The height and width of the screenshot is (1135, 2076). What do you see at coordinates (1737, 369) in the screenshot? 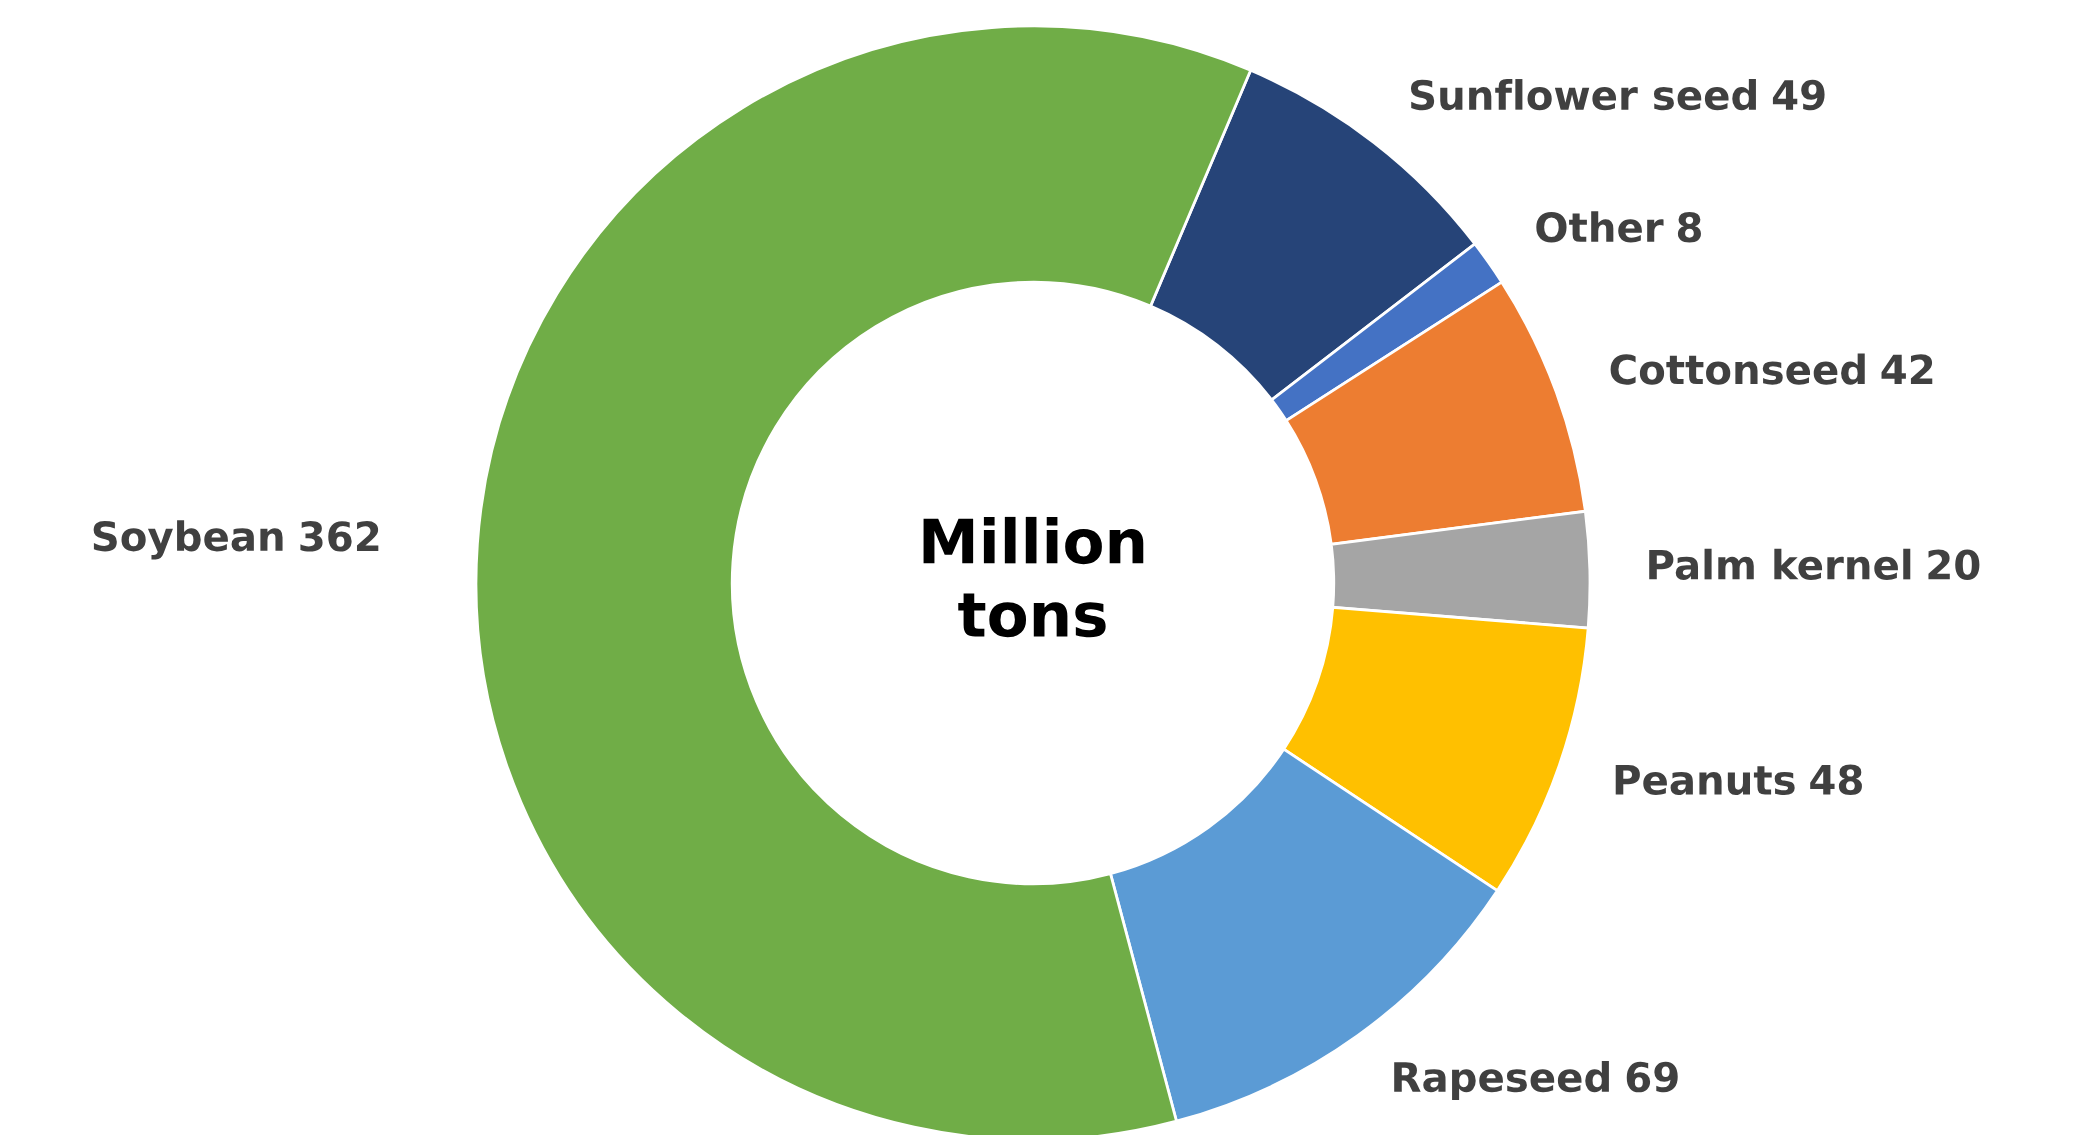
I see `slice-label: Cottonseed` at bounding box center [1737, 369].